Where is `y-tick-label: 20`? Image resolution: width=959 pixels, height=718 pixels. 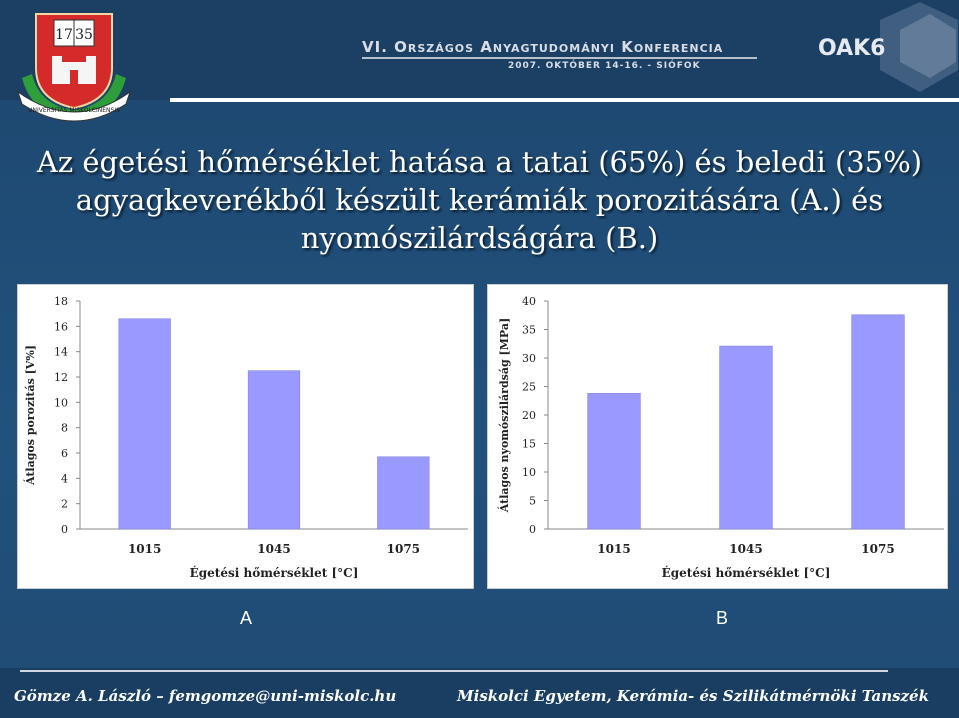 y-tick-label: 20 is located at coordinates (529, 415).